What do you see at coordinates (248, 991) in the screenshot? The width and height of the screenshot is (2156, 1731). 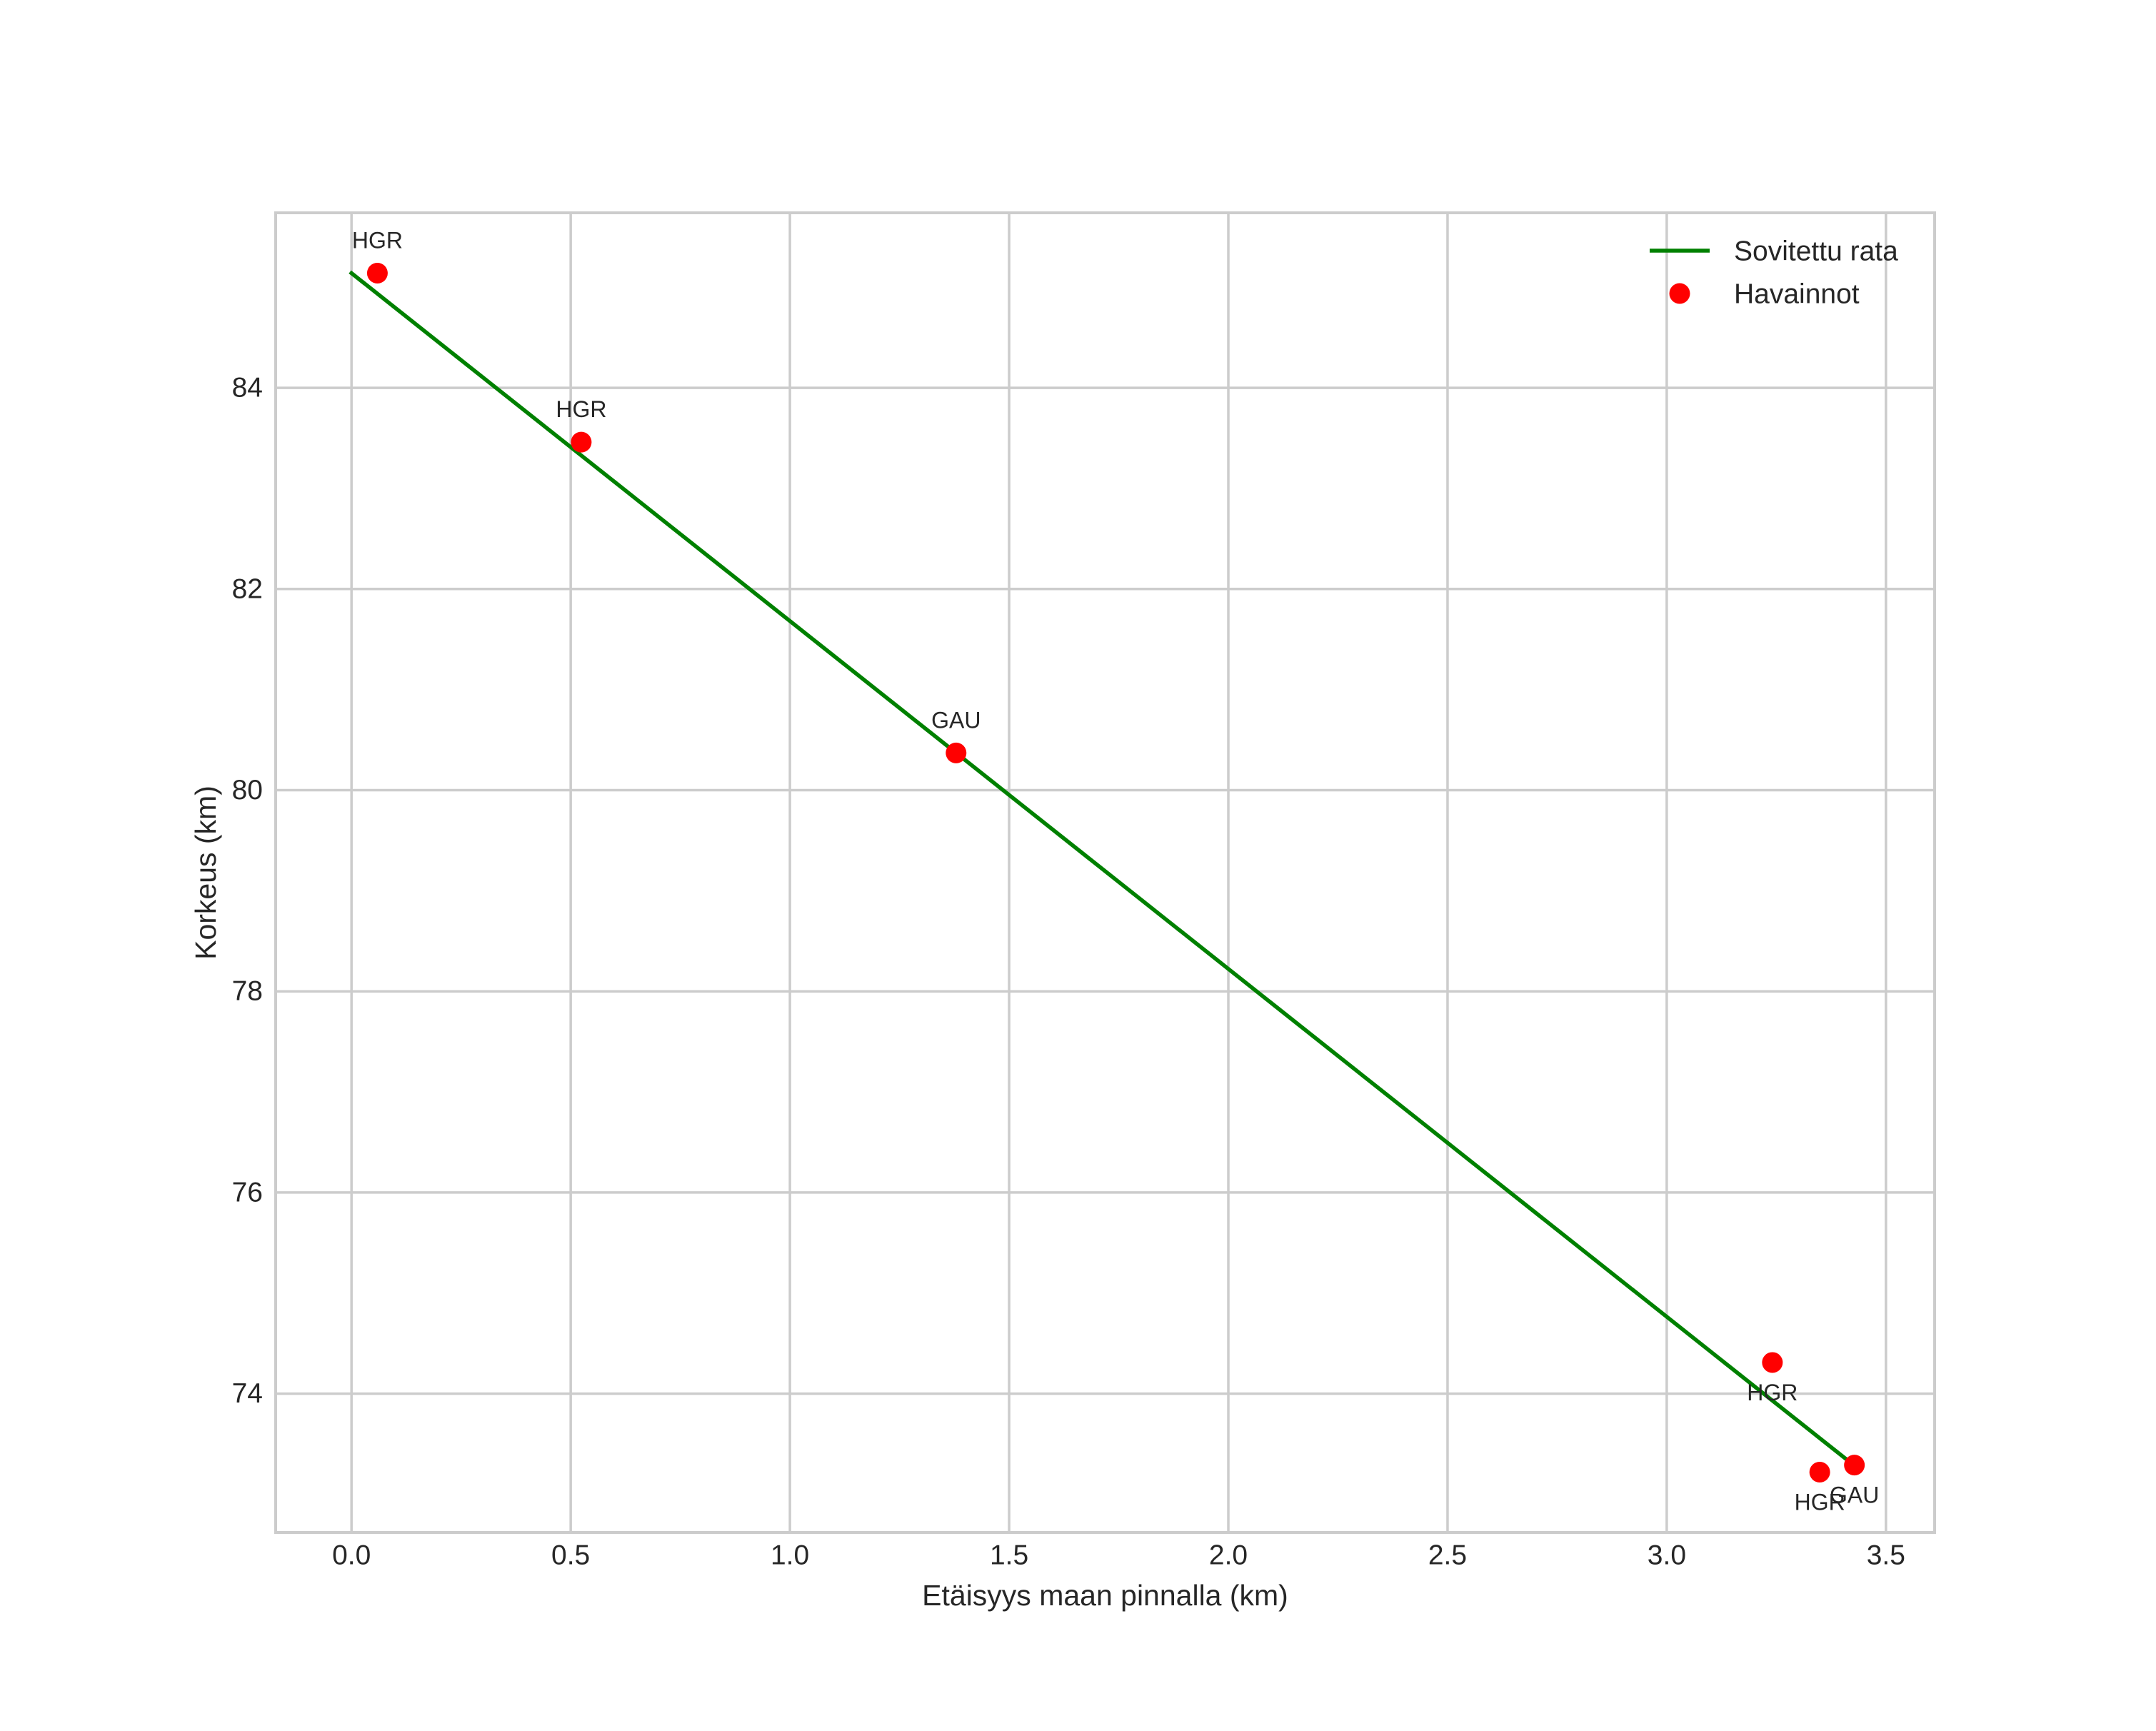 I see `y-tick-label: 78` at bounding box center [248, 991].